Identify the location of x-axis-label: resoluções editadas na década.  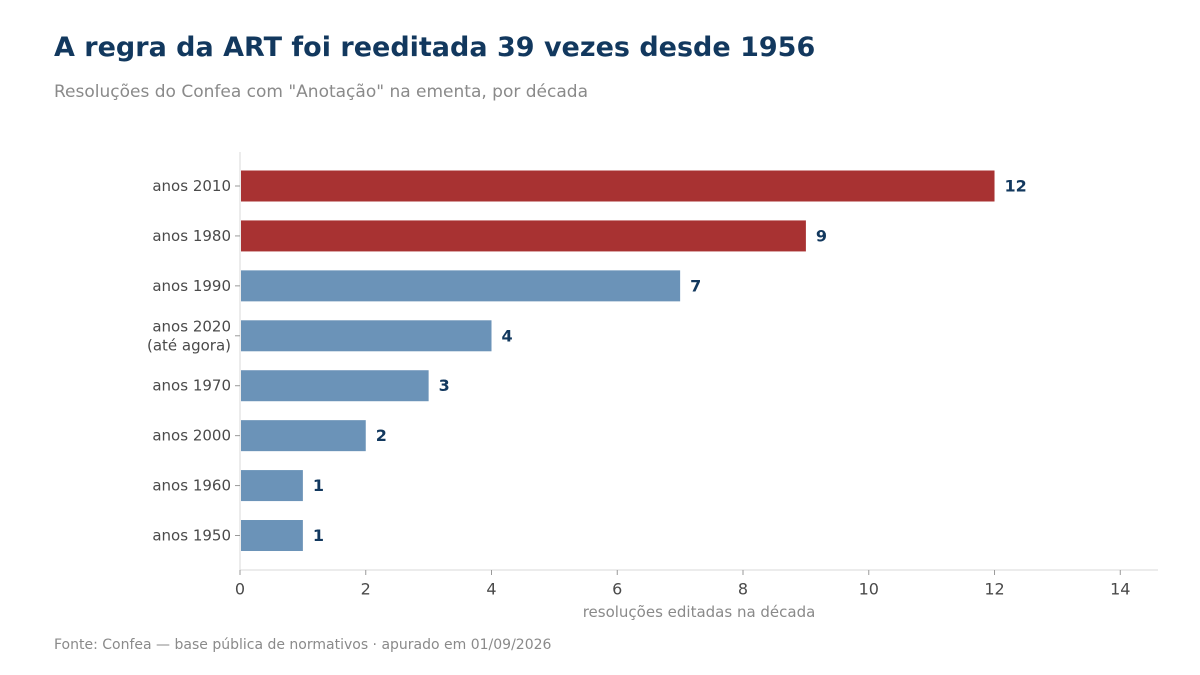
(699, 612).